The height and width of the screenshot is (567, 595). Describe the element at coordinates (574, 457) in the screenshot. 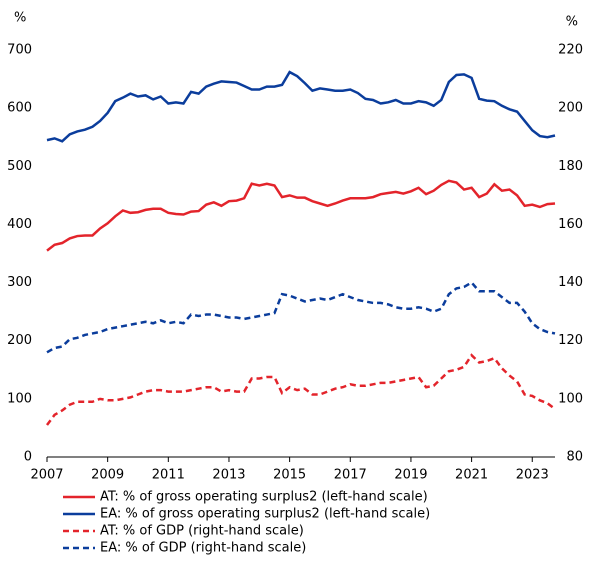

I see `y2-tick-label: 80` at that location.